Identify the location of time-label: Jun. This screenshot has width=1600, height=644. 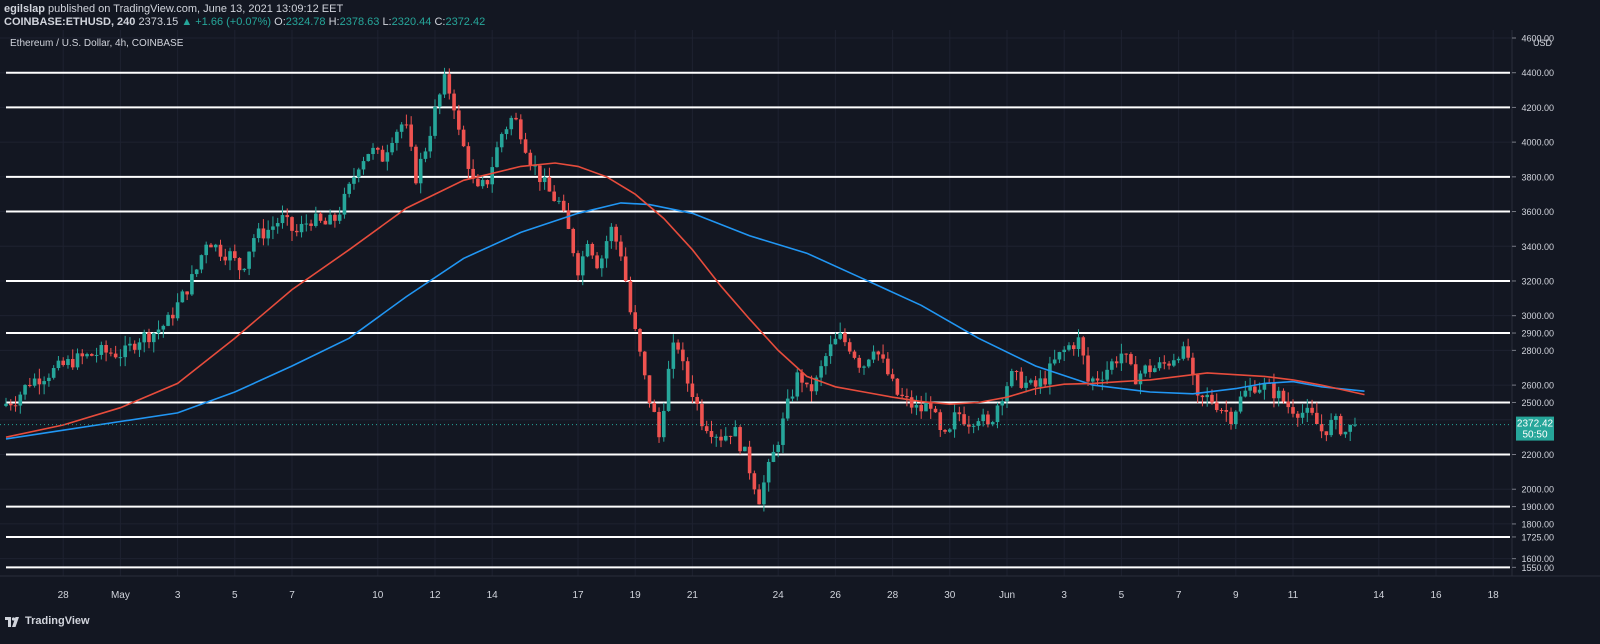
(1007, 595).